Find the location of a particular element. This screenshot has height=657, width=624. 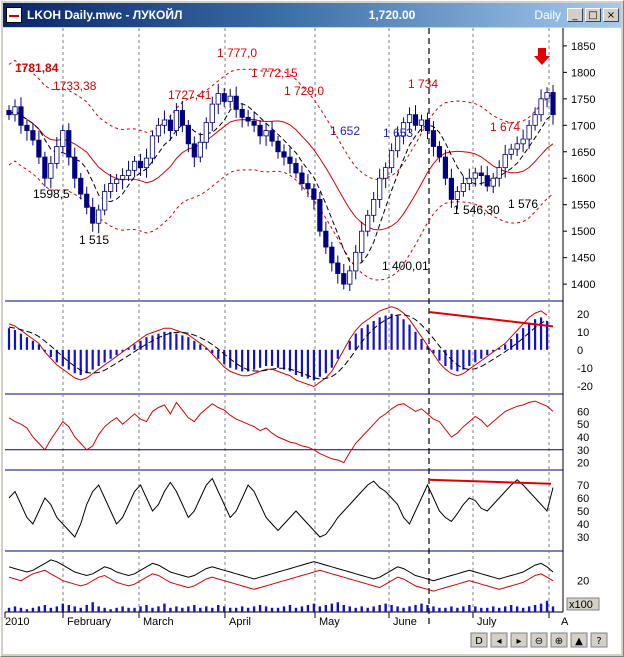

period-label: Daily is located at coordinates (547, 15).